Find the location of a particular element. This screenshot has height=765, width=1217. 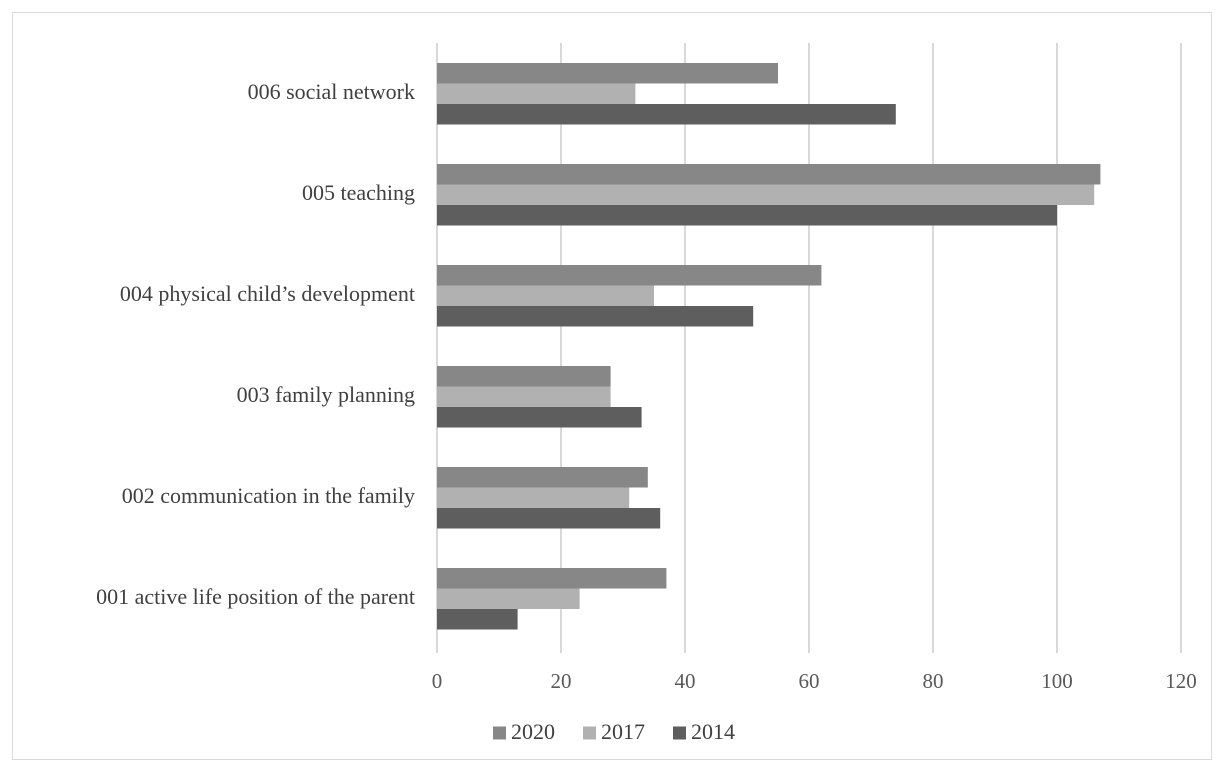

x-tick-label-40: 40 is located at coordinates (685, 681).